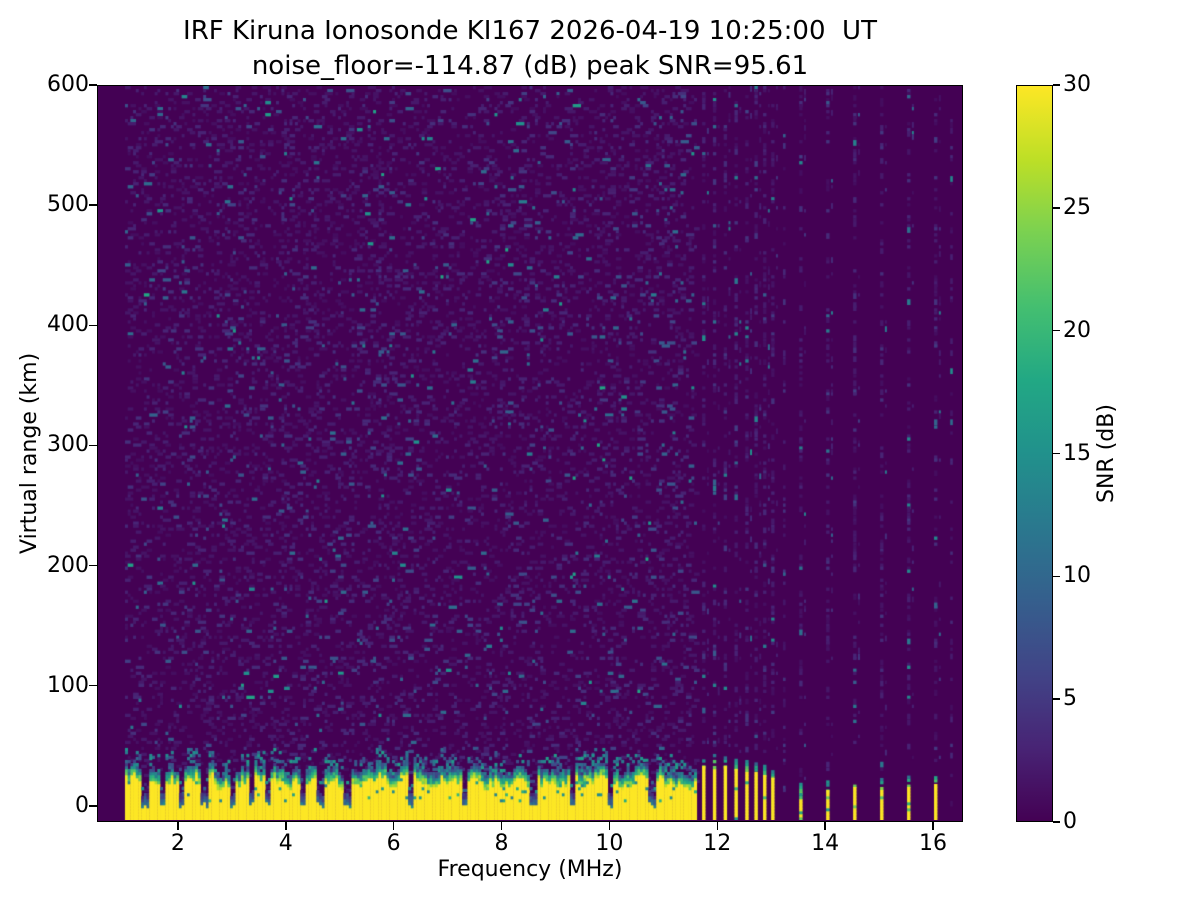  Describe the element at coordinates (177, 843) in the screenshot. I see `x-tick-label: 2` at that location.